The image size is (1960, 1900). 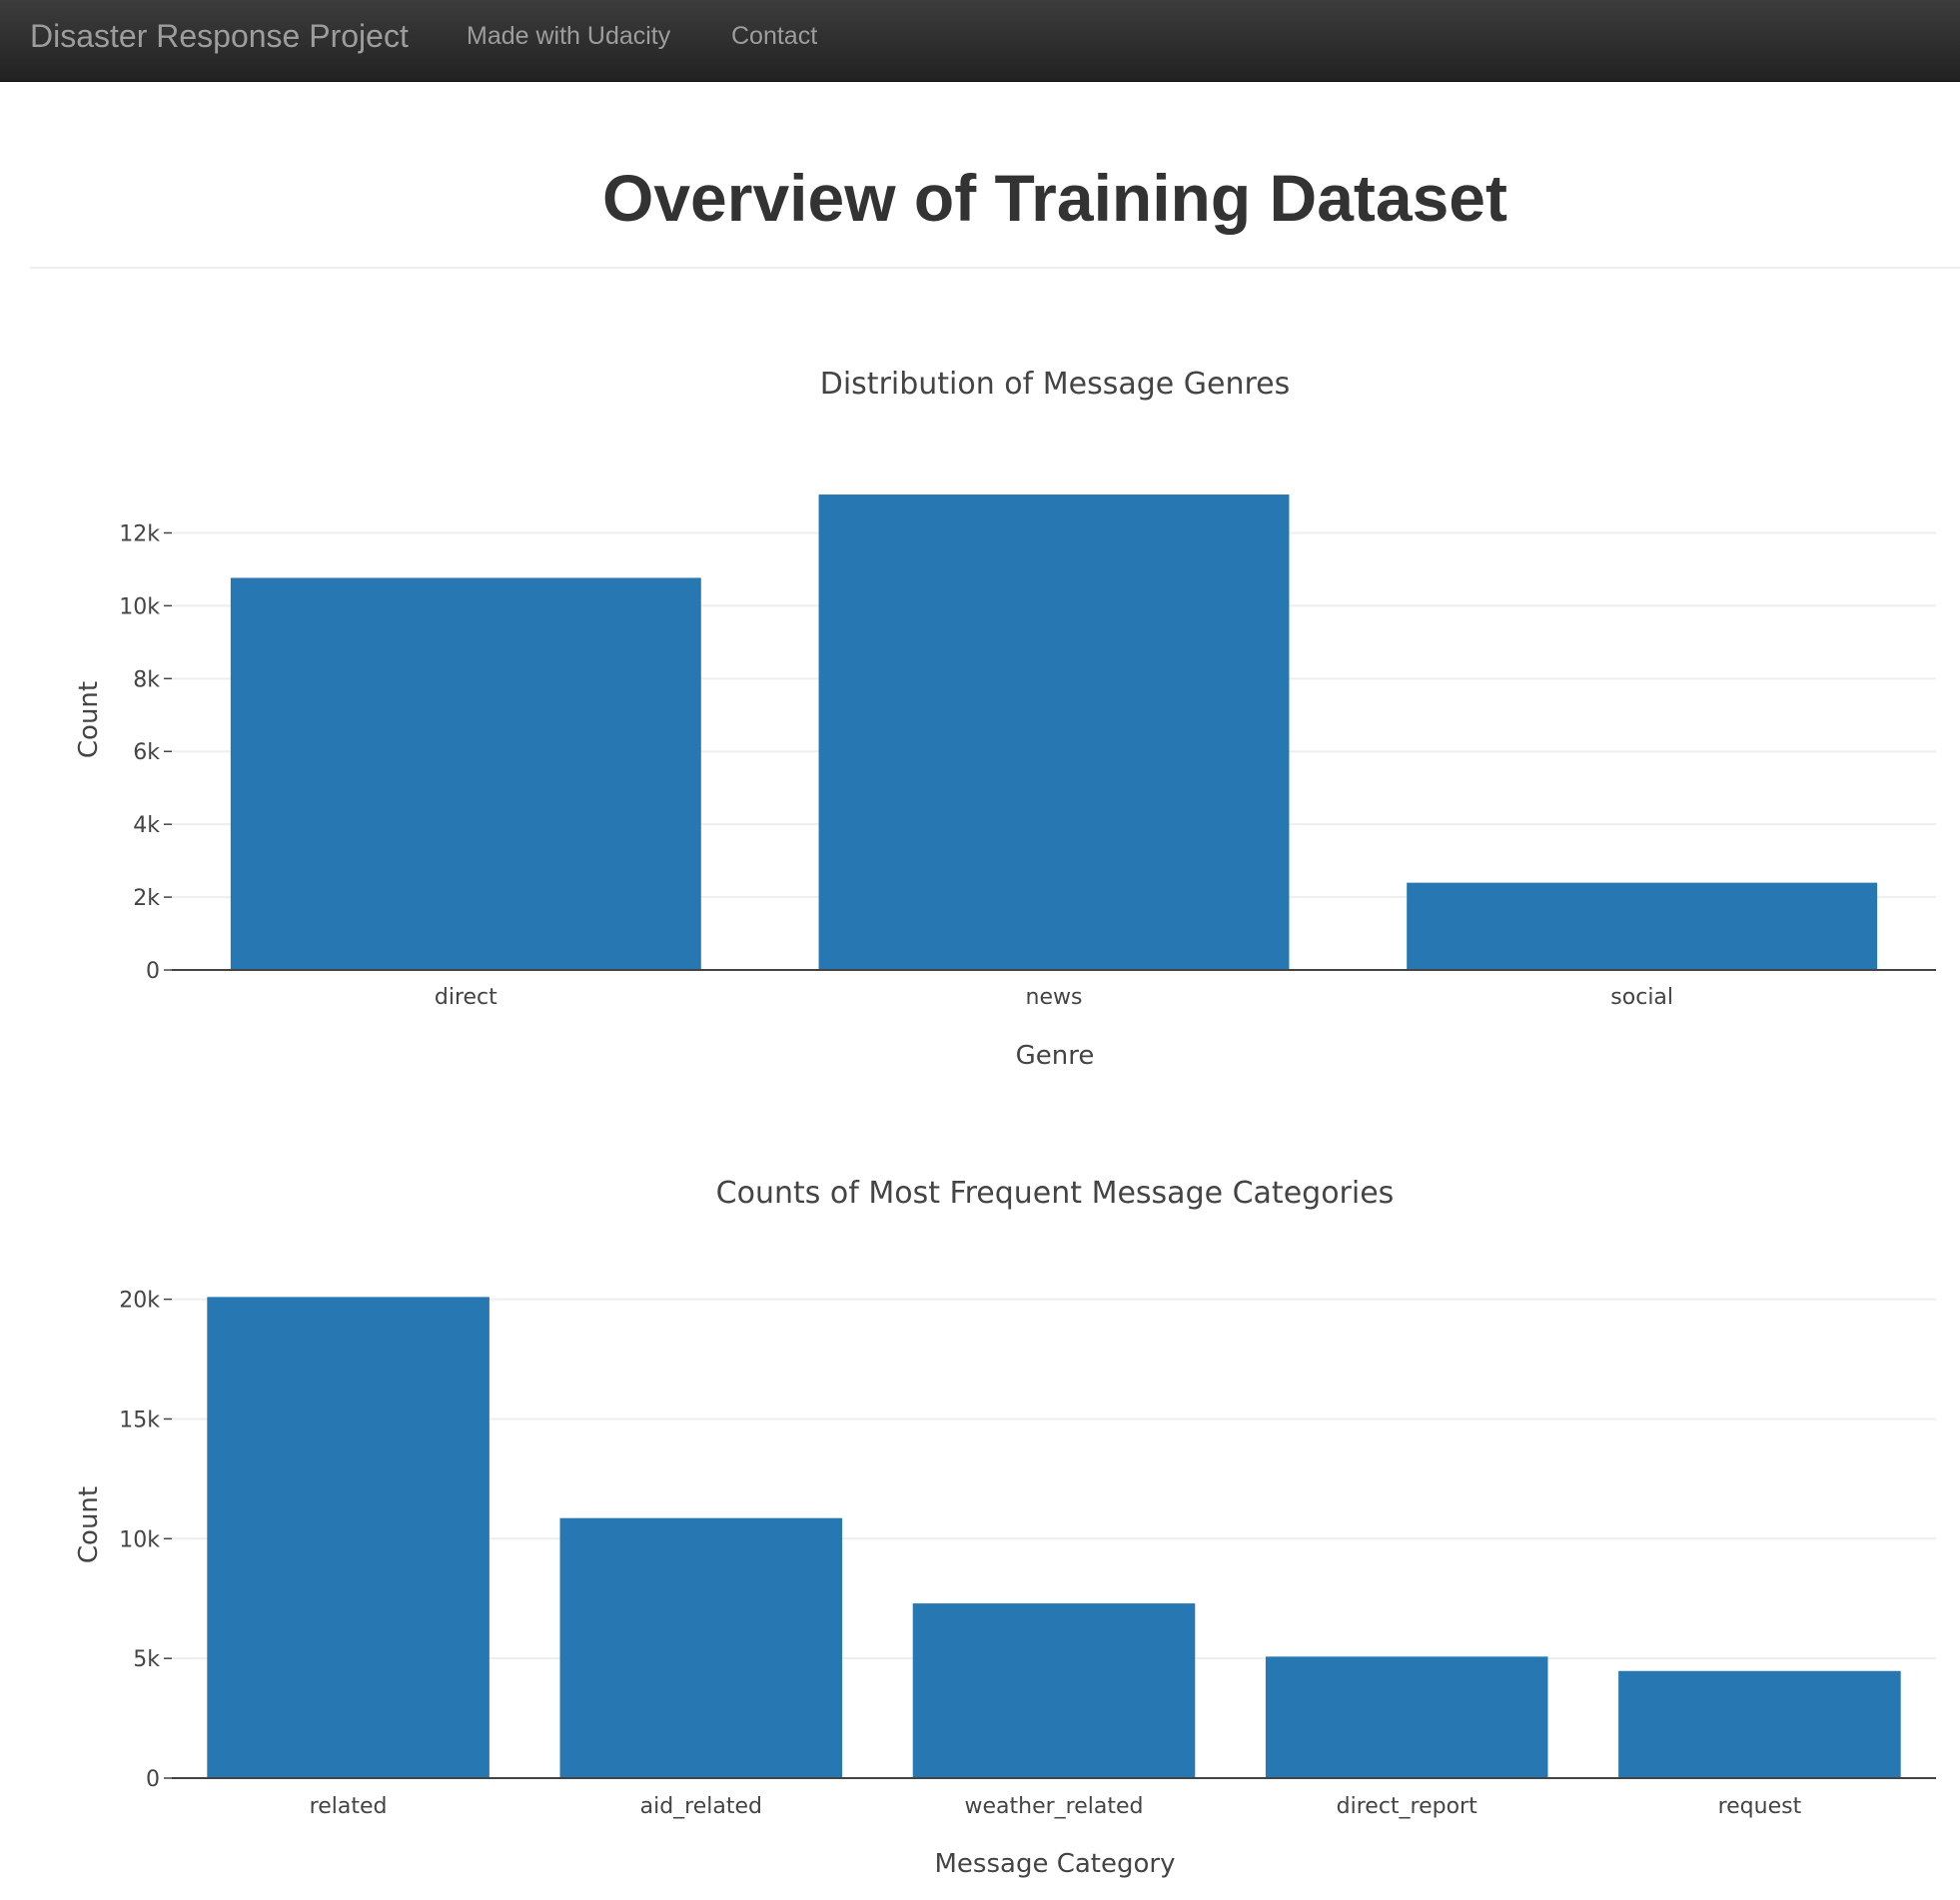 I want to click on genre-bar-direct, so click(x=465, y=773).